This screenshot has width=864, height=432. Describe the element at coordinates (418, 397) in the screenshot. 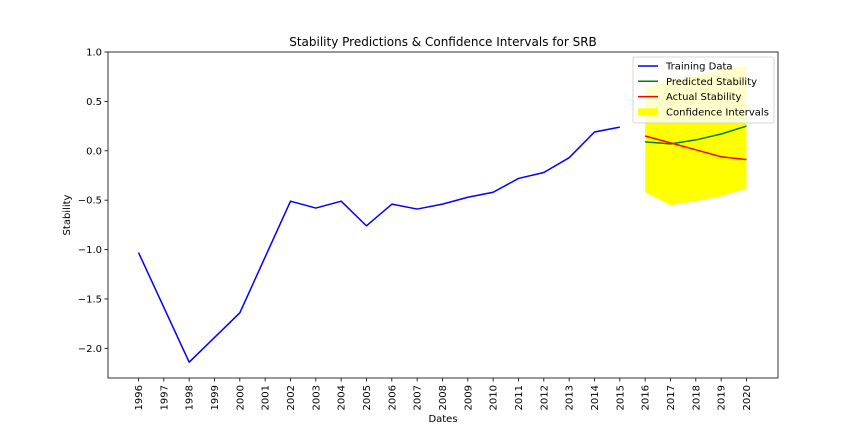

I see `x-tick-label: 2007` at that location.